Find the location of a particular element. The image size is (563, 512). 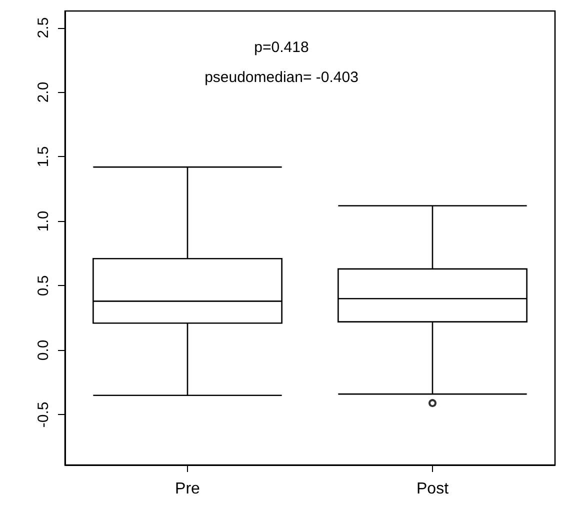

y-tick-label: 0.0 is located at coordinates (43, 350).